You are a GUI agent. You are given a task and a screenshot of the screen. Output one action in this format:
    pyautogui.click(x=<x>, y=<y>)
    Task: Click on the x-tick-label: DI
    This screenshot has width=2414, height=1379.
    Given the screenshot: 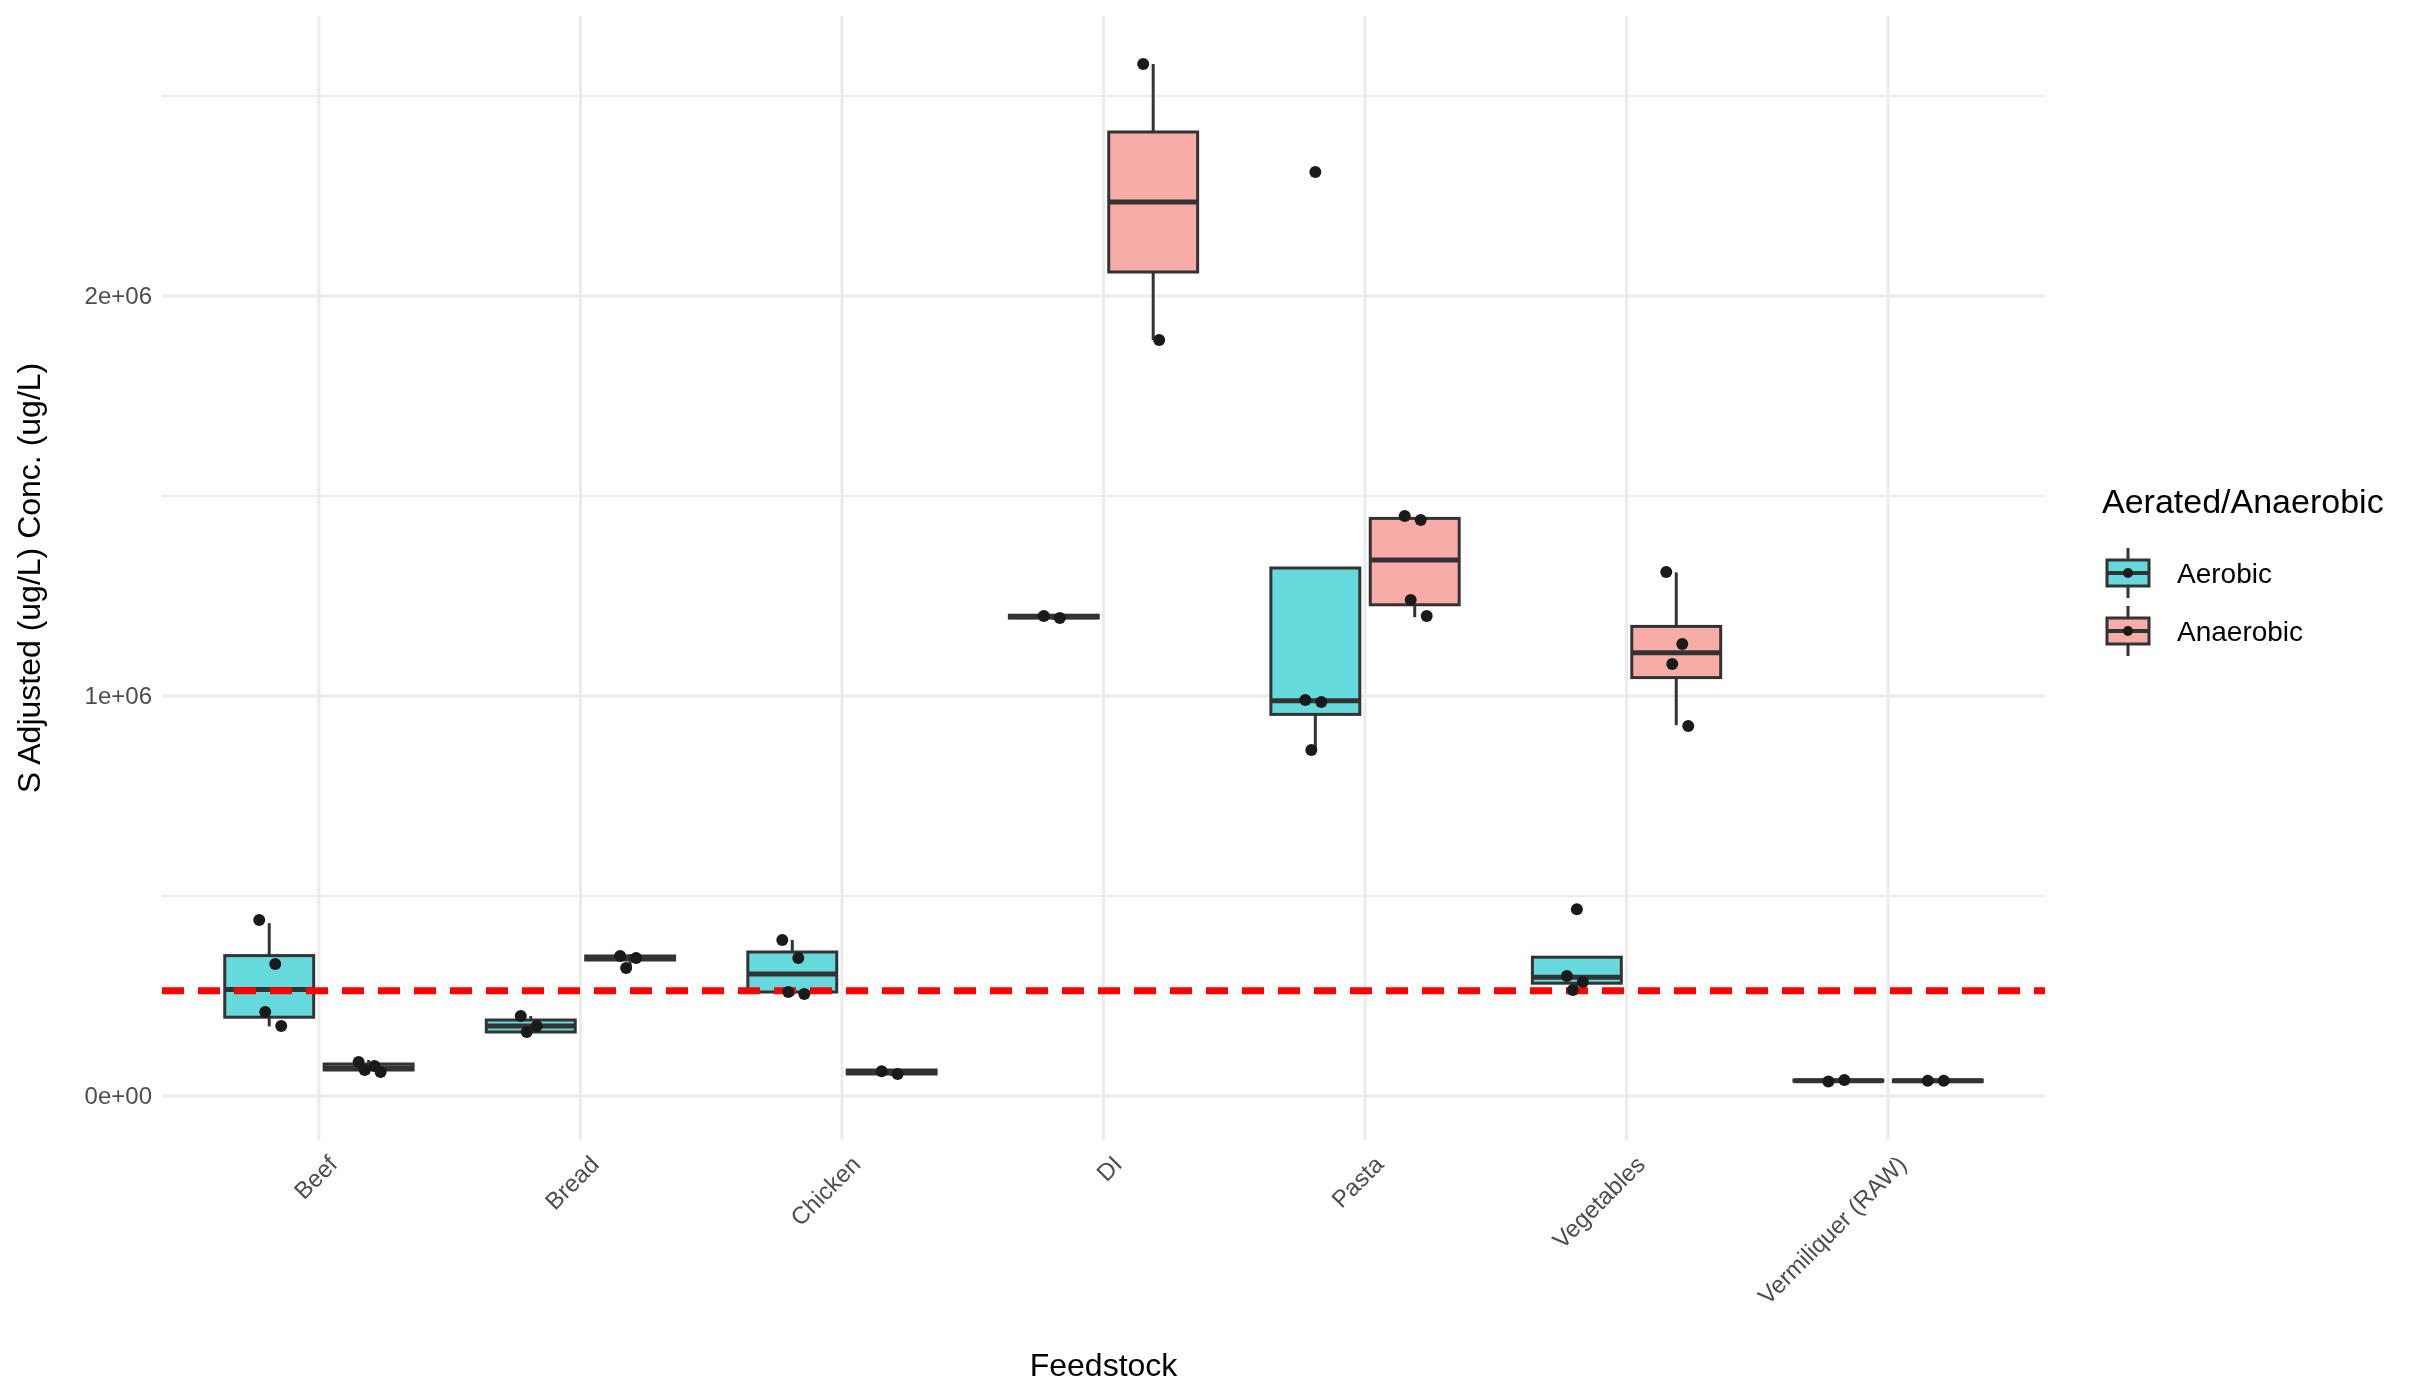 What is the action you would take?
    pyautogui.click(x=1108, y=1168)
    